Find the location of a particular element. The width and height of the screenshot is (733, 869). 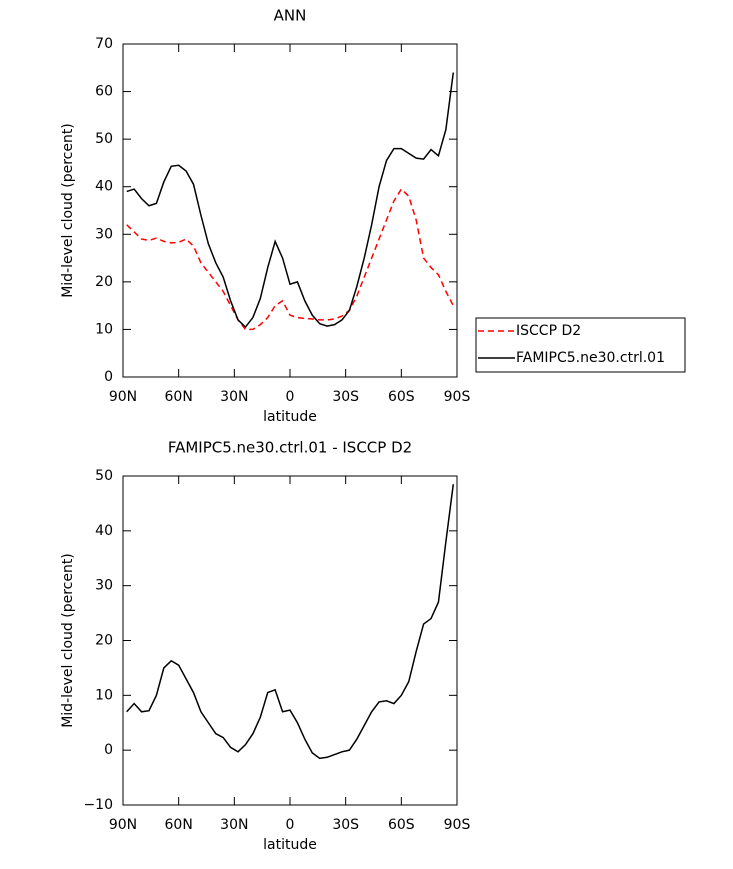

y-tick-label: 70 is located at coordinates (104, 44).